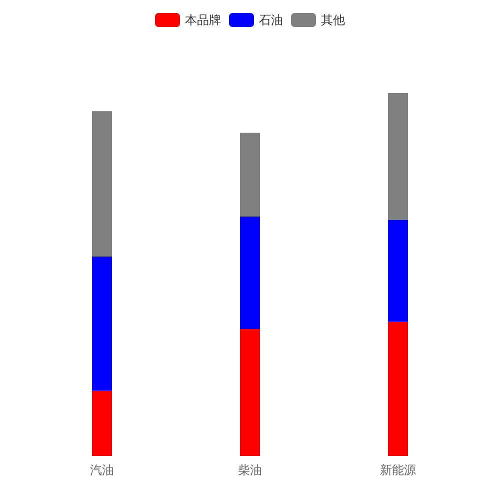 This screenshot has height=500, width=500. What do you see at coordinates (203, 20) in the screenshot?
I see `legend-label: 本品牌` at bounding box center [203, 20].